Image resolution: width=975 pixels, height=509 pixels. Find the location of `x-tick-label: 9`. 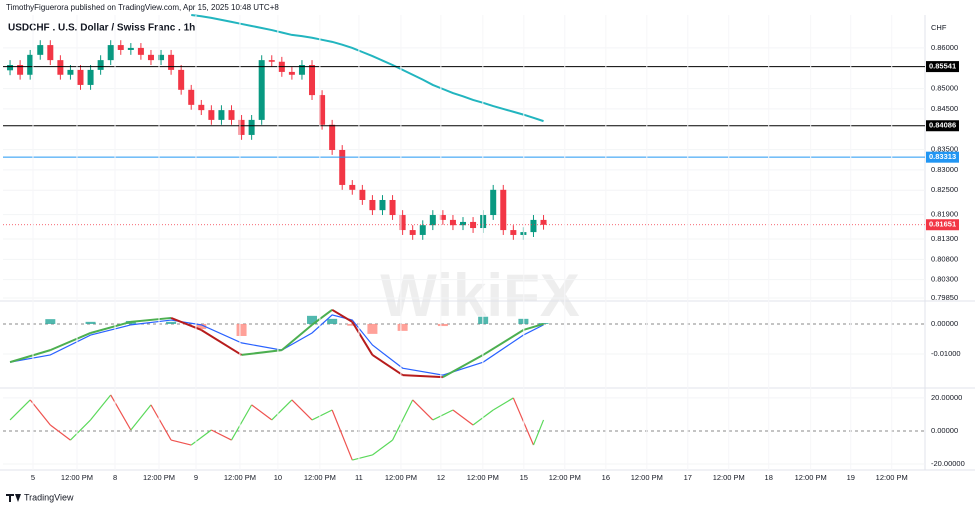

x-tick-label: 9 is located at coordinates (196, 477).